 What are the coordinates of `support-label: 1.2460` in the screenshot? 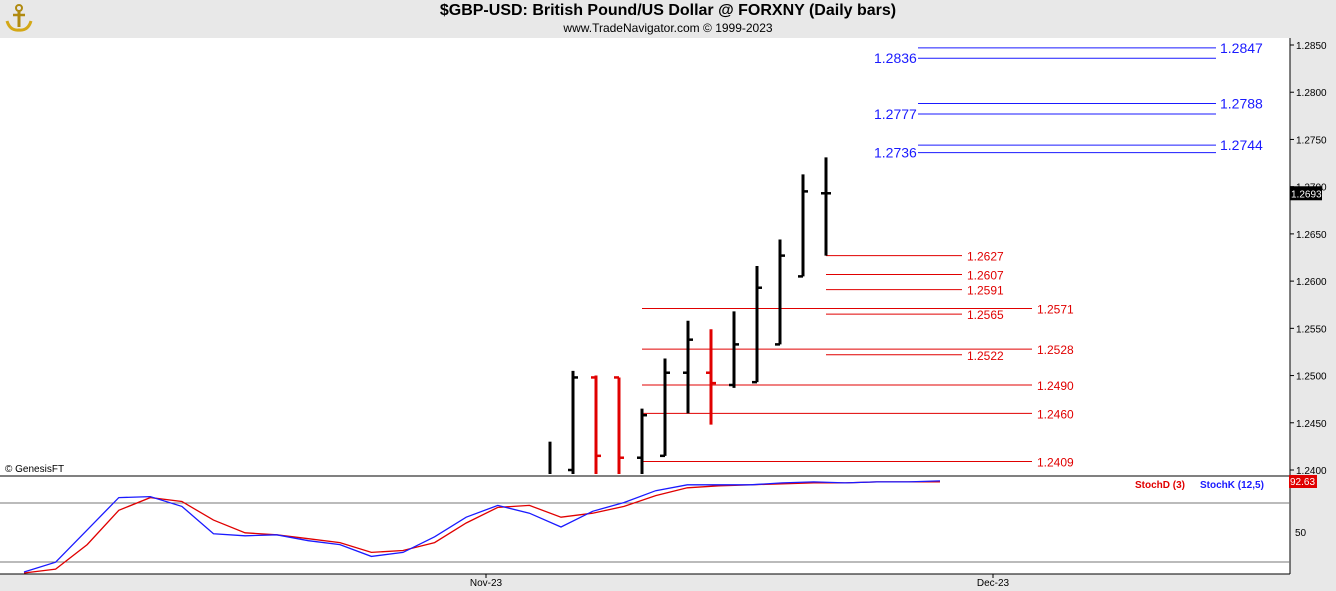 It's located at (1055, 414).